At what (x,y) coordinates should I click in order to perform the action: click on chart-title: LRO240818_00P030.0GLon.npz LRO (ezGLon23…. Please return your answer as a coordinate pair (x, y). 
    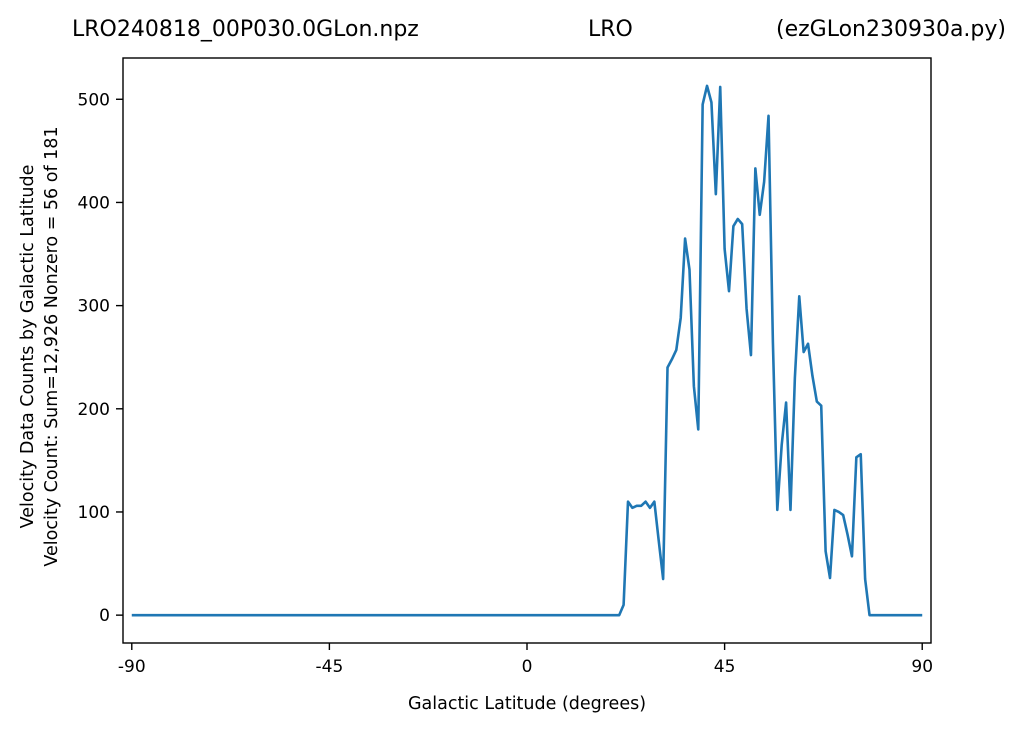
    Looking at the image, I should click on (539, 29).